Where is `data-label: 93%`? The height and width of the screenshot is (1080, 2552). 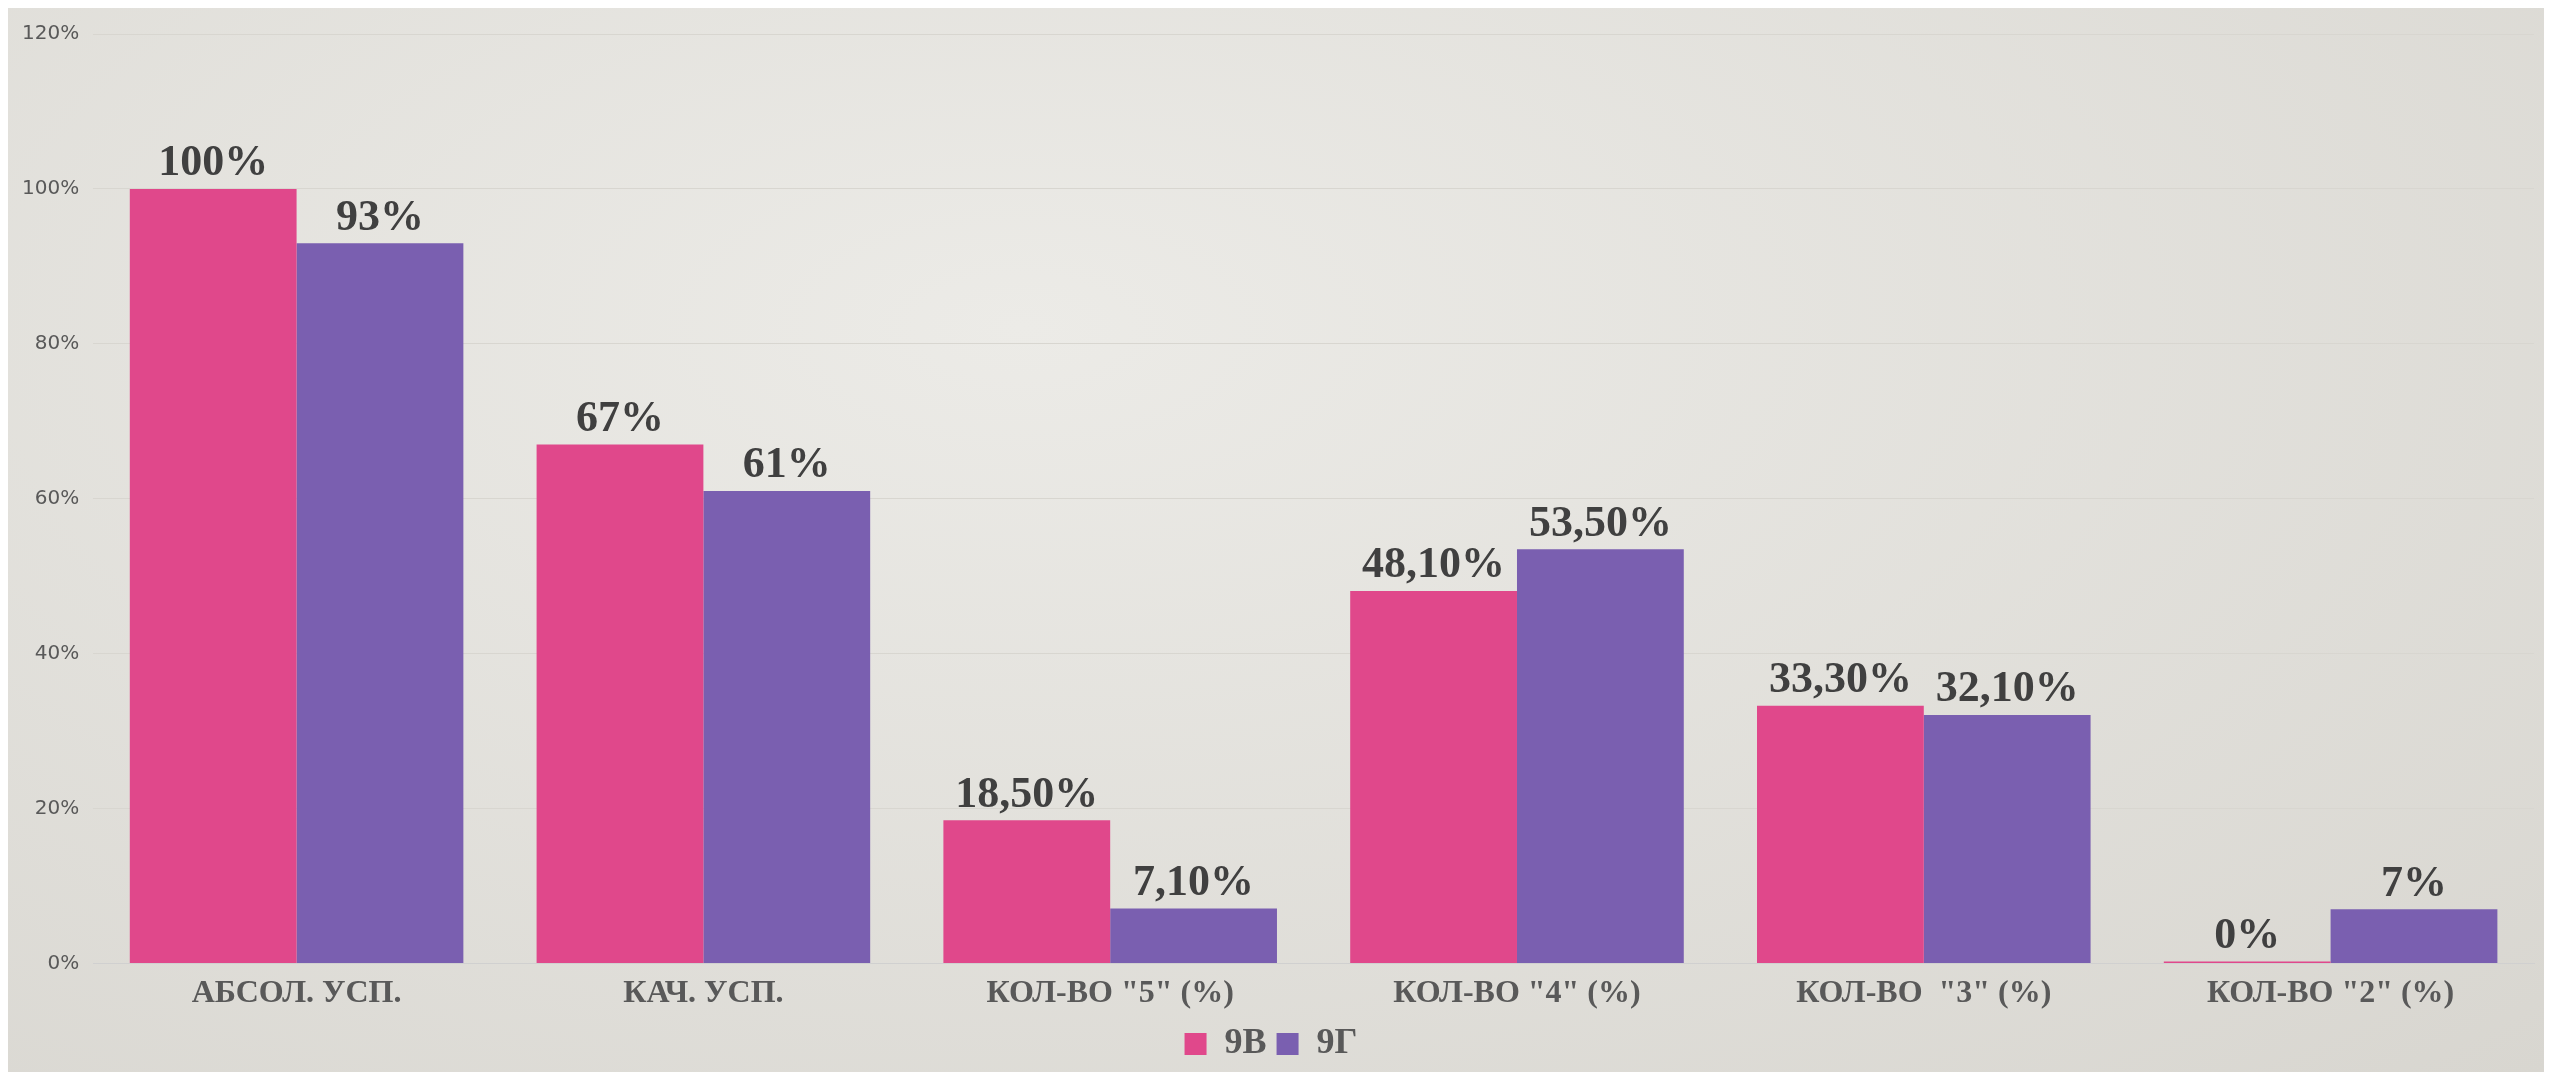
data-label: 93% is located at coordinates (379, 215).